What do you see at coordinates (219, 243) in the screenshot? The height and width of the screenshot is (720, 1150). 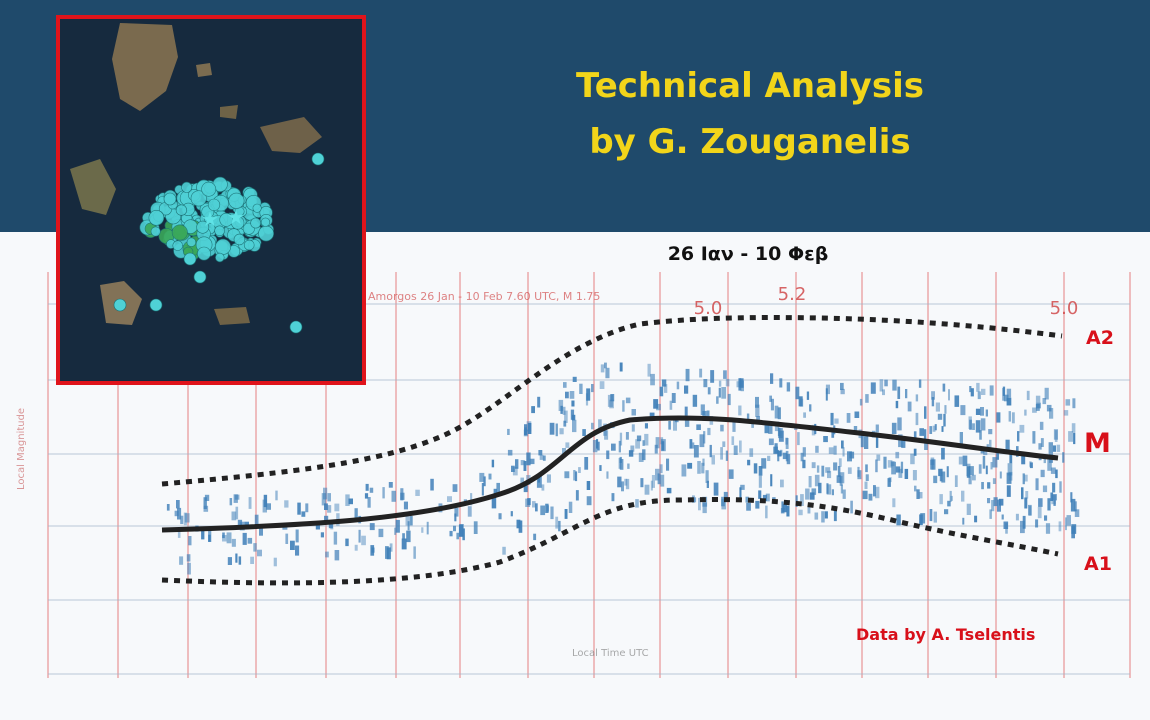 I see `earthquake-markers: ★ ★` at bounding box center [219, 243].